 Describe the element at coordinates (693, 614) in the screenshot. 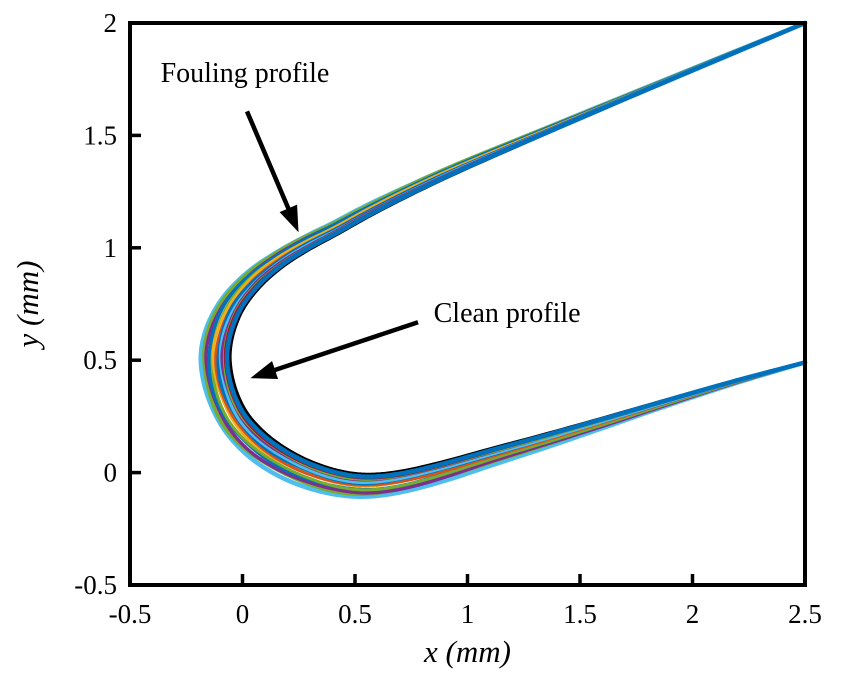

I see `x-tick-label: 2` at that location.